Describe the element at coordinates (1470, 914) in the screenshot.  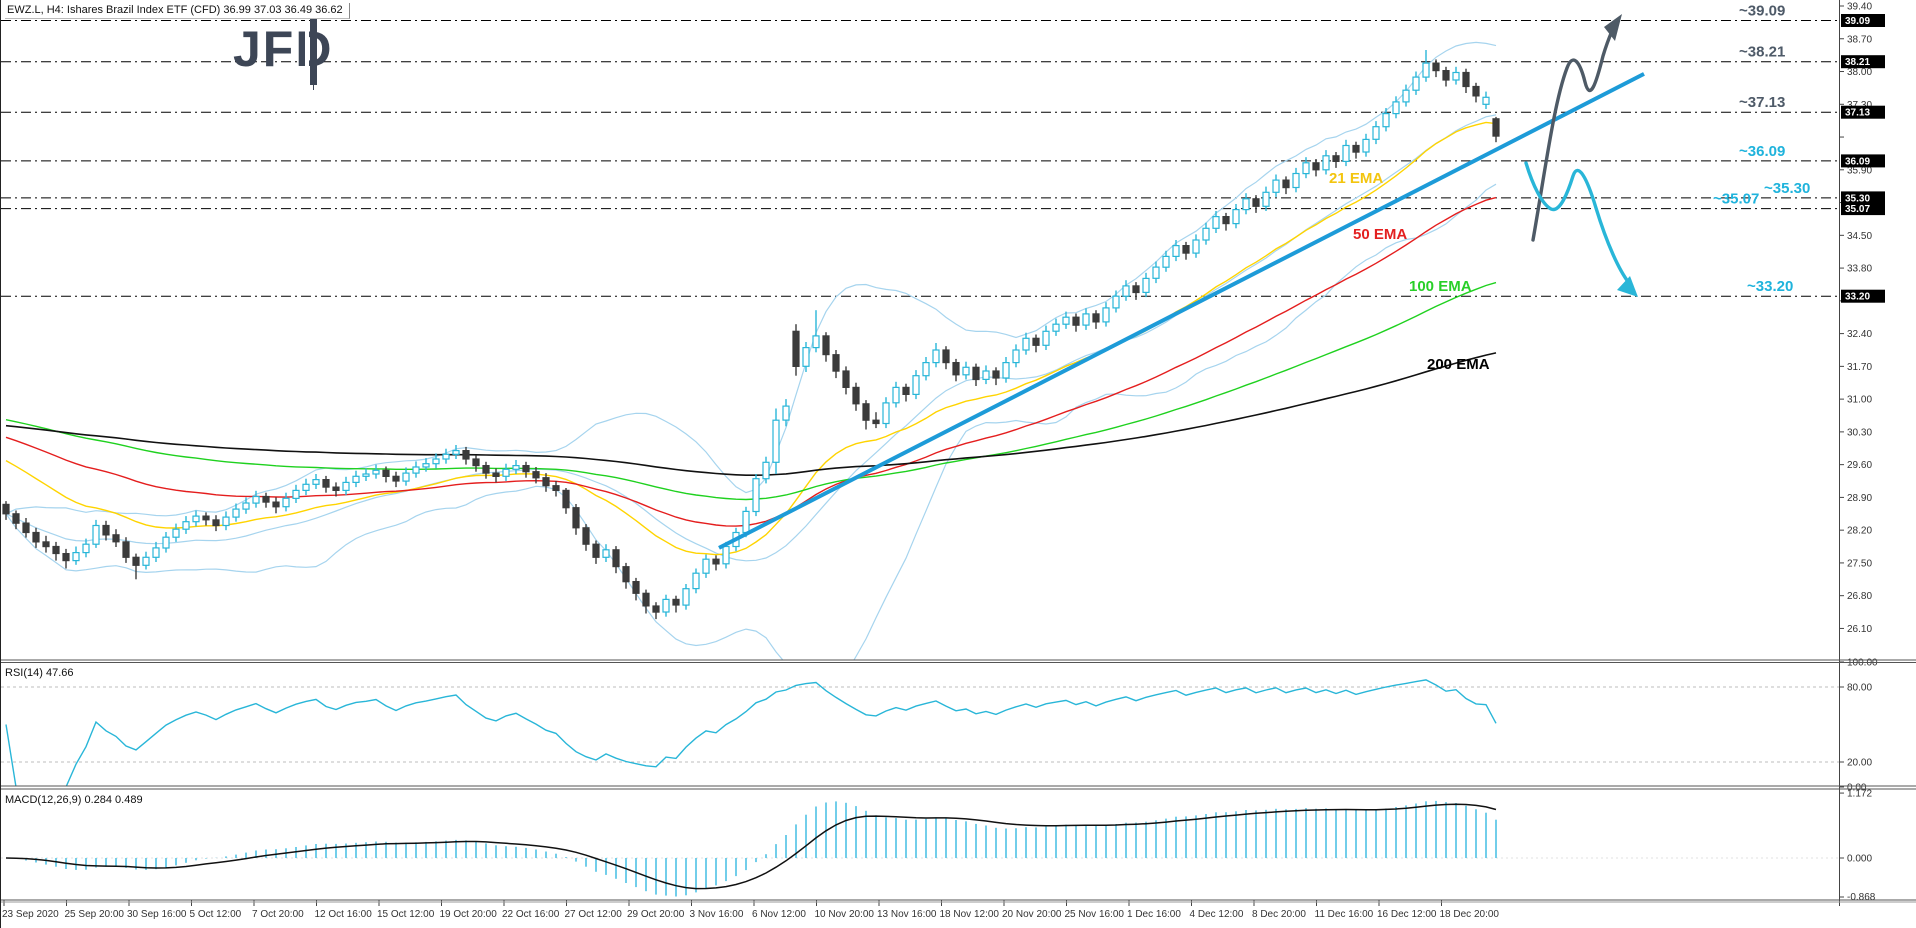
I see `svg-text: 18 Dec 20:00` at that location.